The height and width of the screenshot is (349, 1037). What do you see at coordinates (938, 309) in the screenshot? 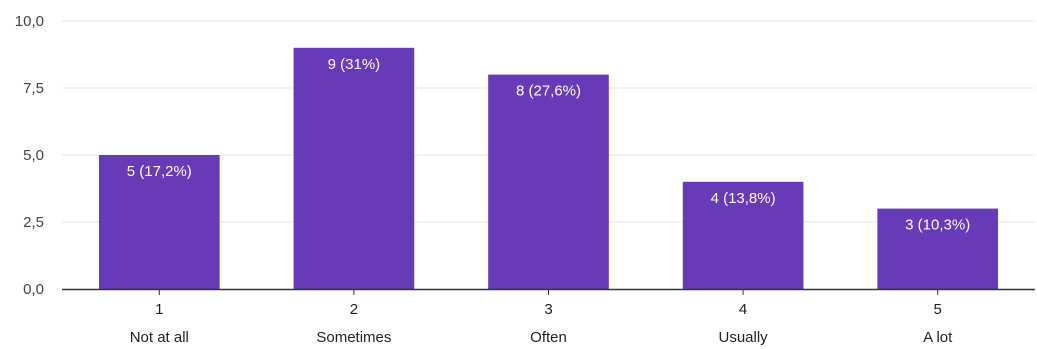
I see `x-tick-label: 5` at bounding box center [938, 309].